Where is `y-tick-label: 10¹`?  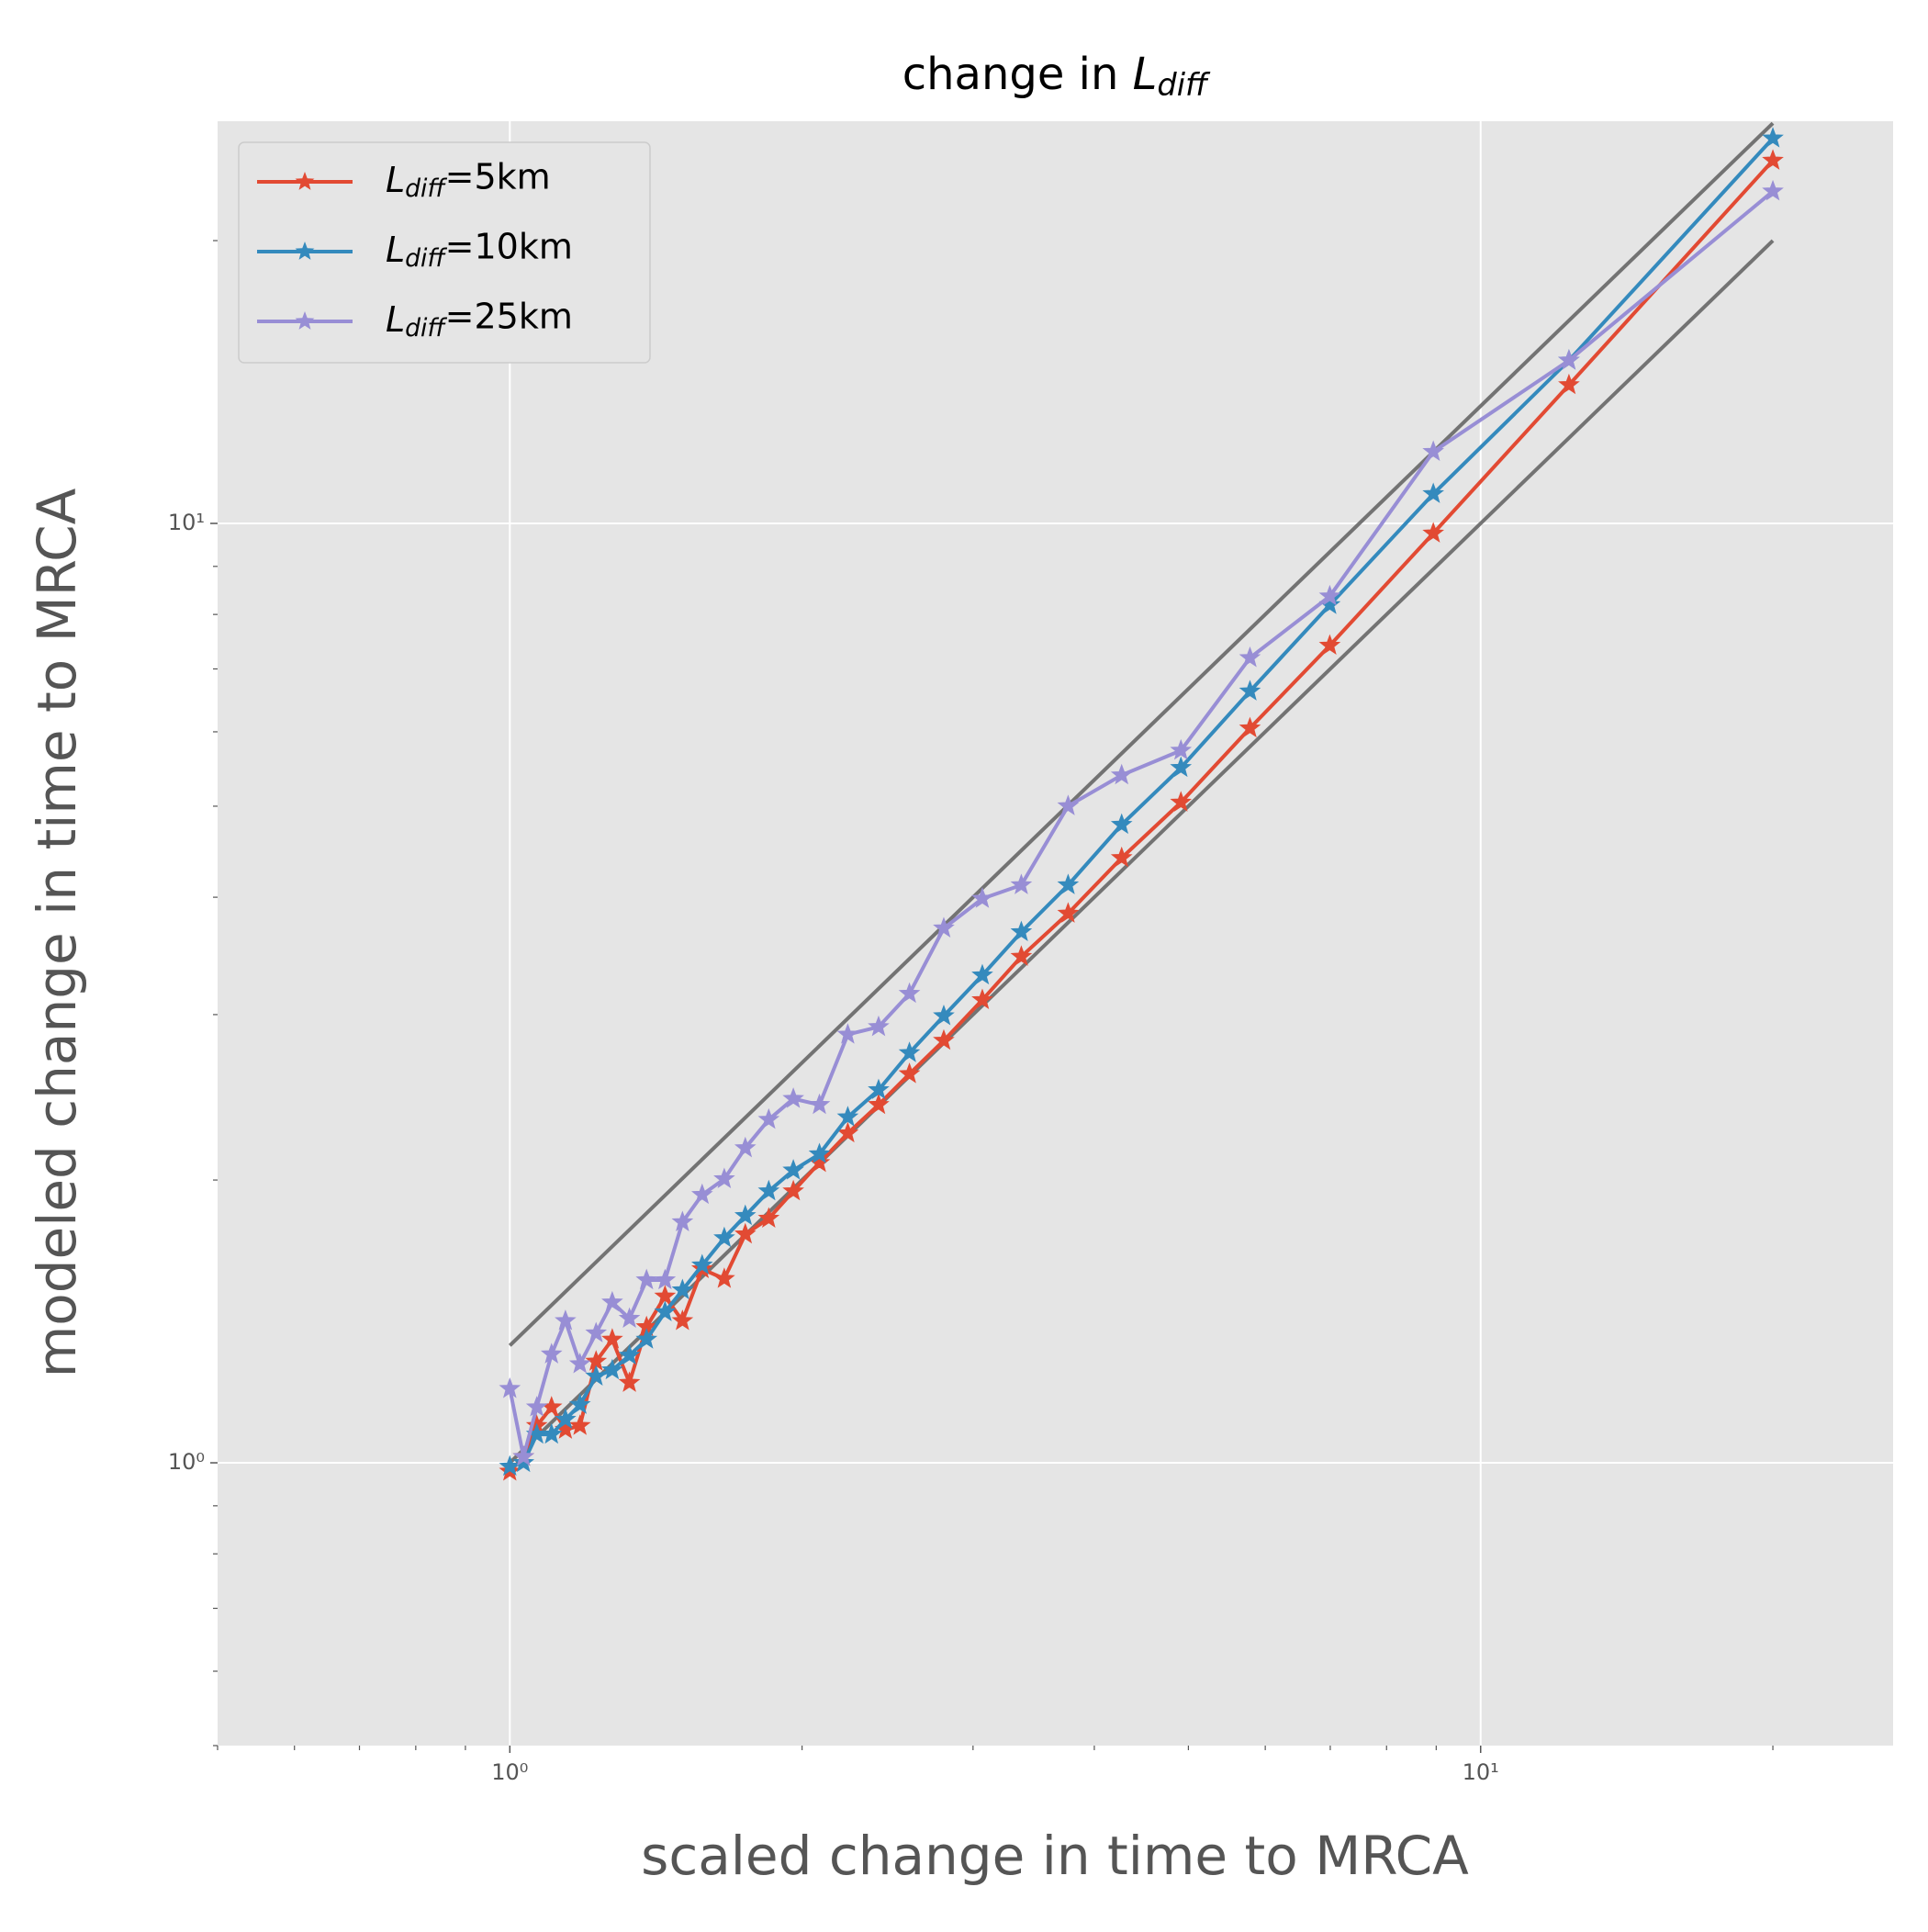
y-tick-label: 10¹ is located at coordinates (186, 522).